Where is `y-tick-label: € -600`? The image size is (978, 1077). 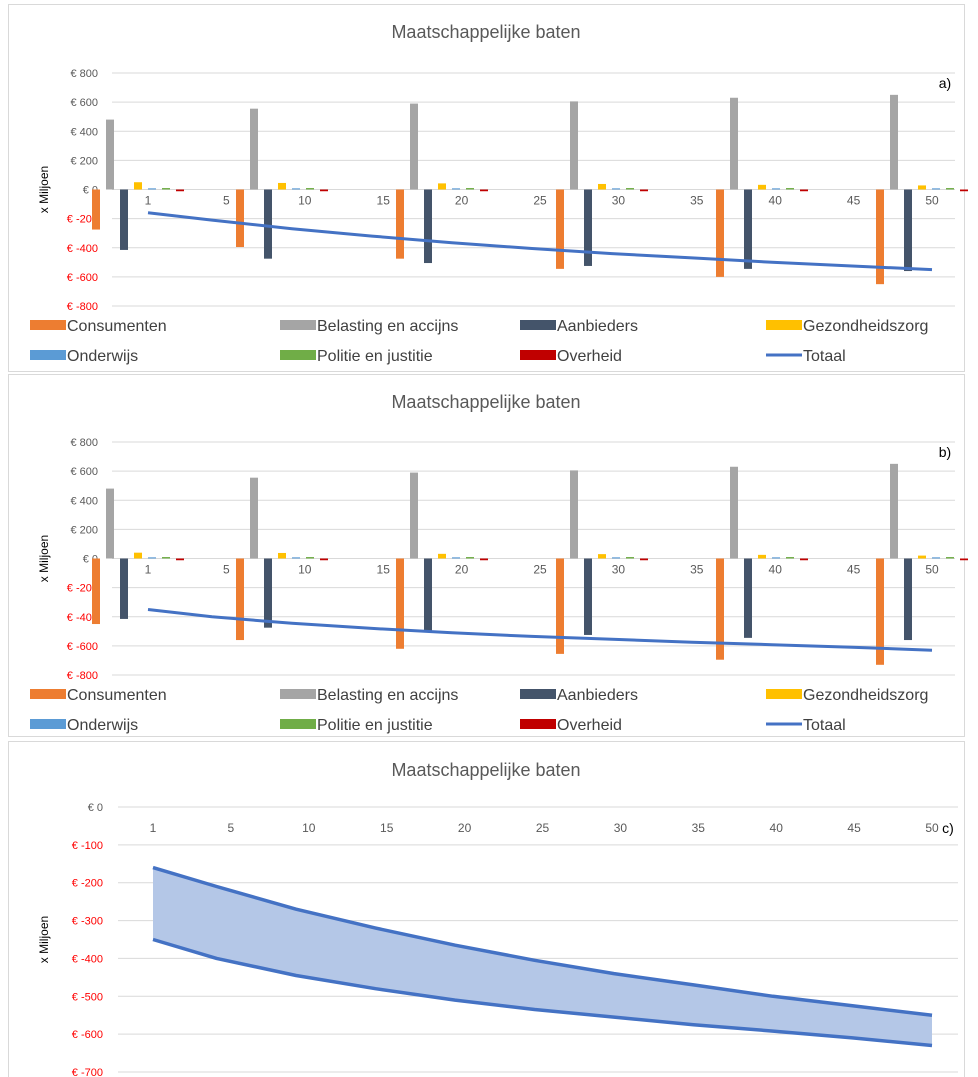 y-tick-label: € -600 is located at coordinates (82, 278).